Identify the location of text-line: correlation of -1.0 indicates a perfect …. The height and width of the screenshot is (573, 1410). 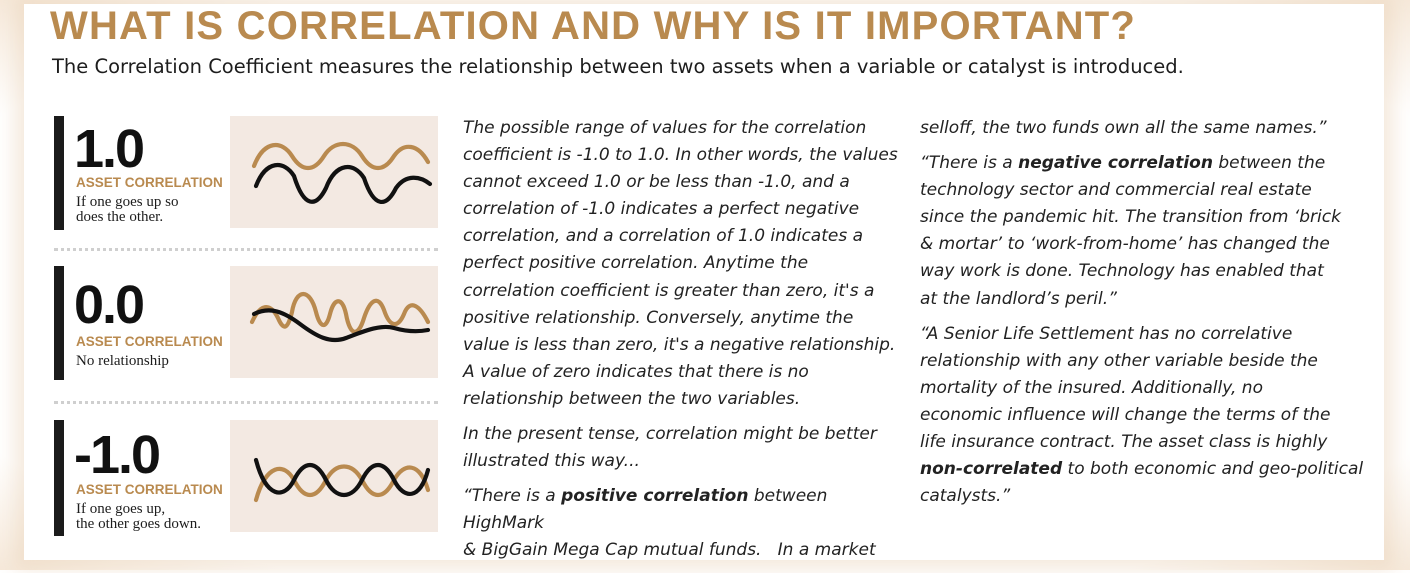
(661, 209).